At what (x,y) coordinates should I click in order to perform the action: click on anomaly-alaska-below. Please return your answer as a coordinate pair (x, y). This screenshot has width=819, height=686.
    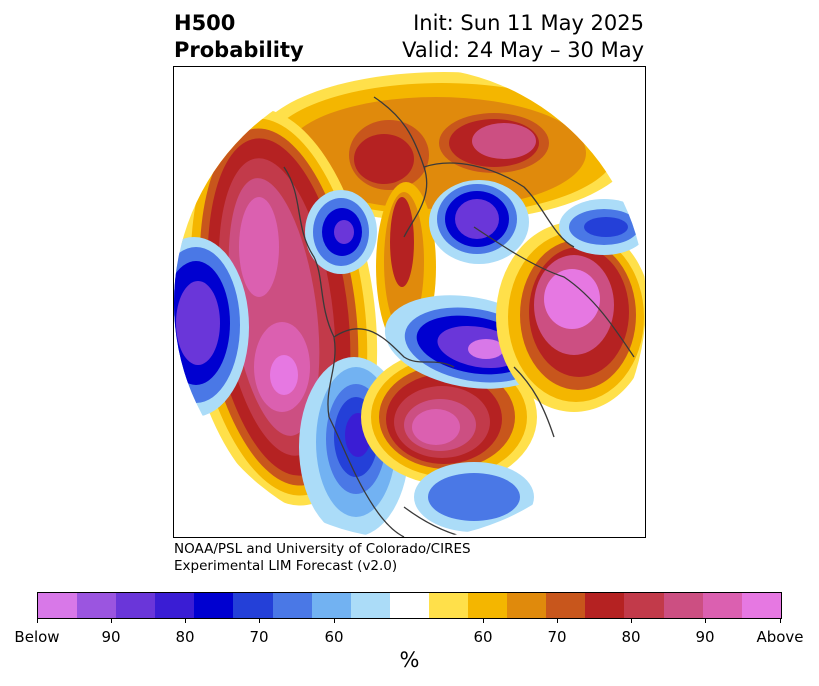
    Looking at the image, I should click on (341, 232).